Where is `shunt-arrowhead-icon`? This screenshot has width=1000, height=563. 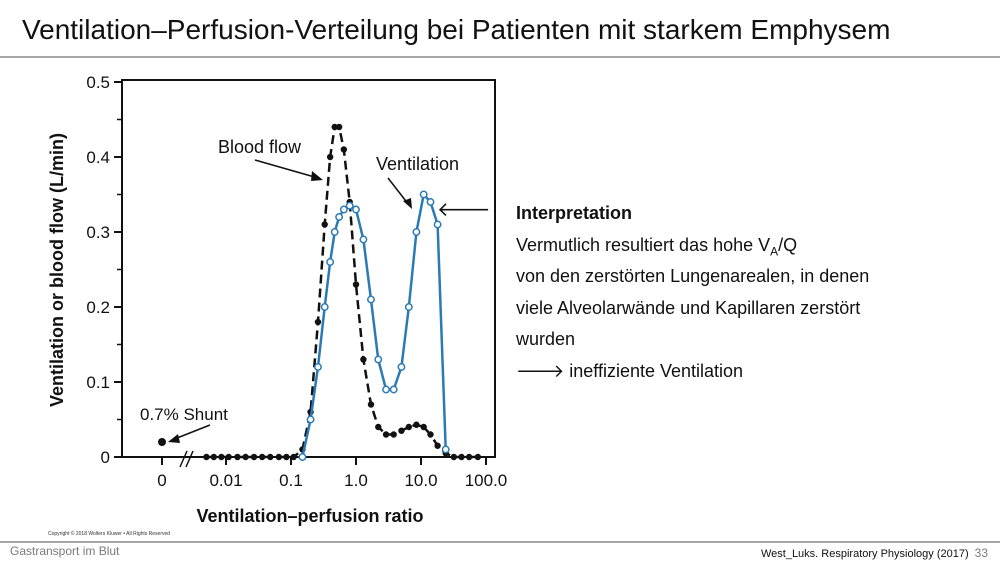
shunt-arrowhead-icon is located at coordinates (174, 438).